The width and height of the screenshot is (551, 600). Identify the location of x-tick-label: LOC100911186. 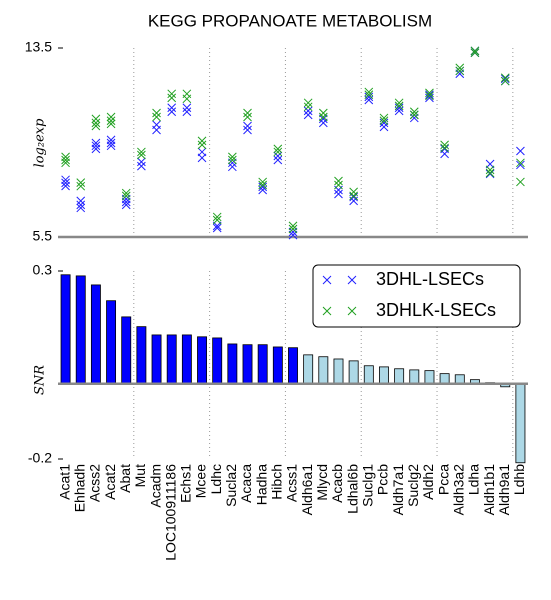
(170, 512).